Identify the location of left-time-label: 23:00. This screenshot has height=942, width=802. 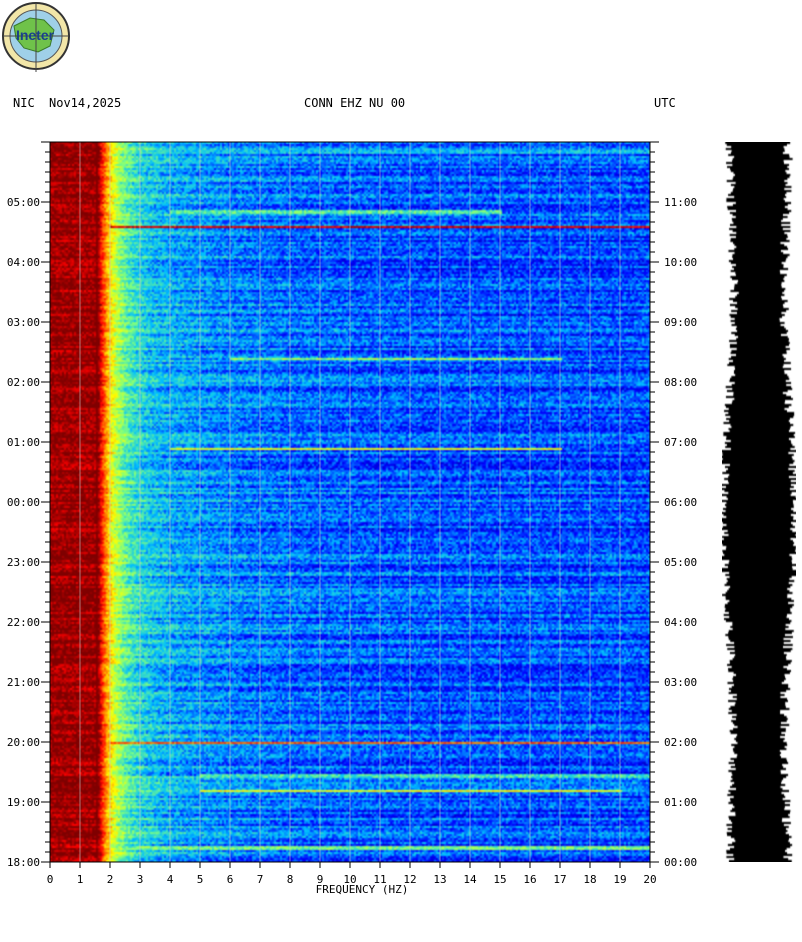
(23, 562).